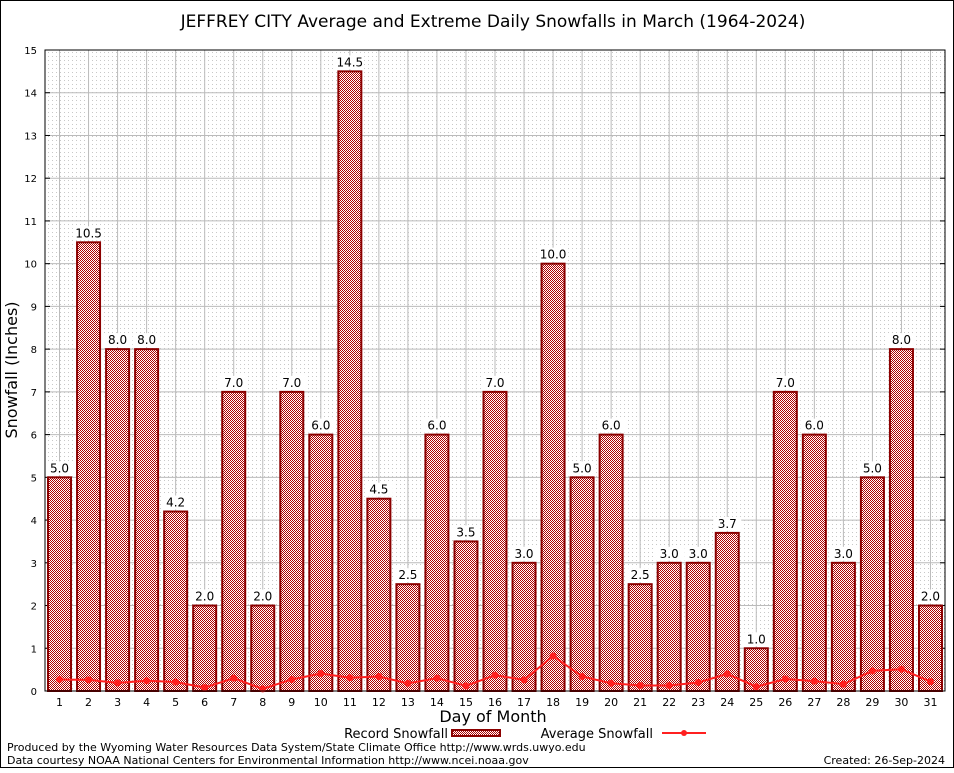 The image size is (954, 773). I want to click on y-tick-label: 6, so click(34, 436).